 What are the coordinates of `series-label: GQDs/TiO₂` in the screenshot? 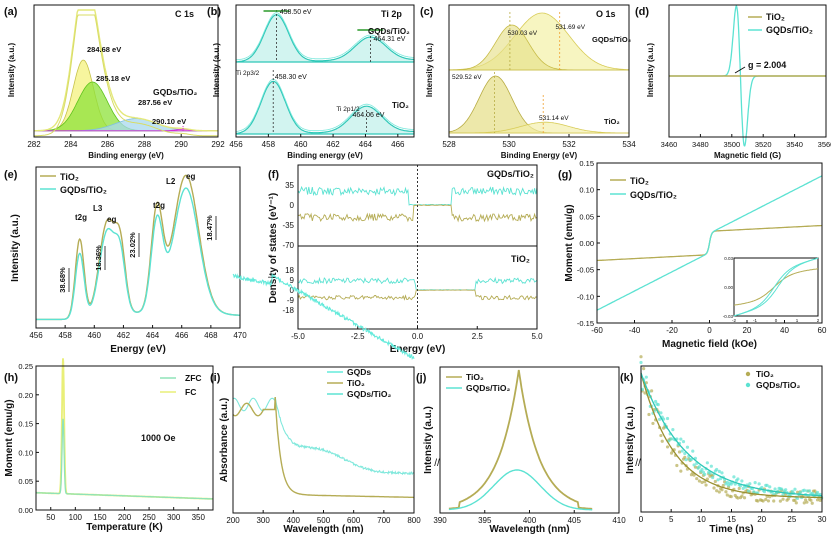 It's located at (611, 39).